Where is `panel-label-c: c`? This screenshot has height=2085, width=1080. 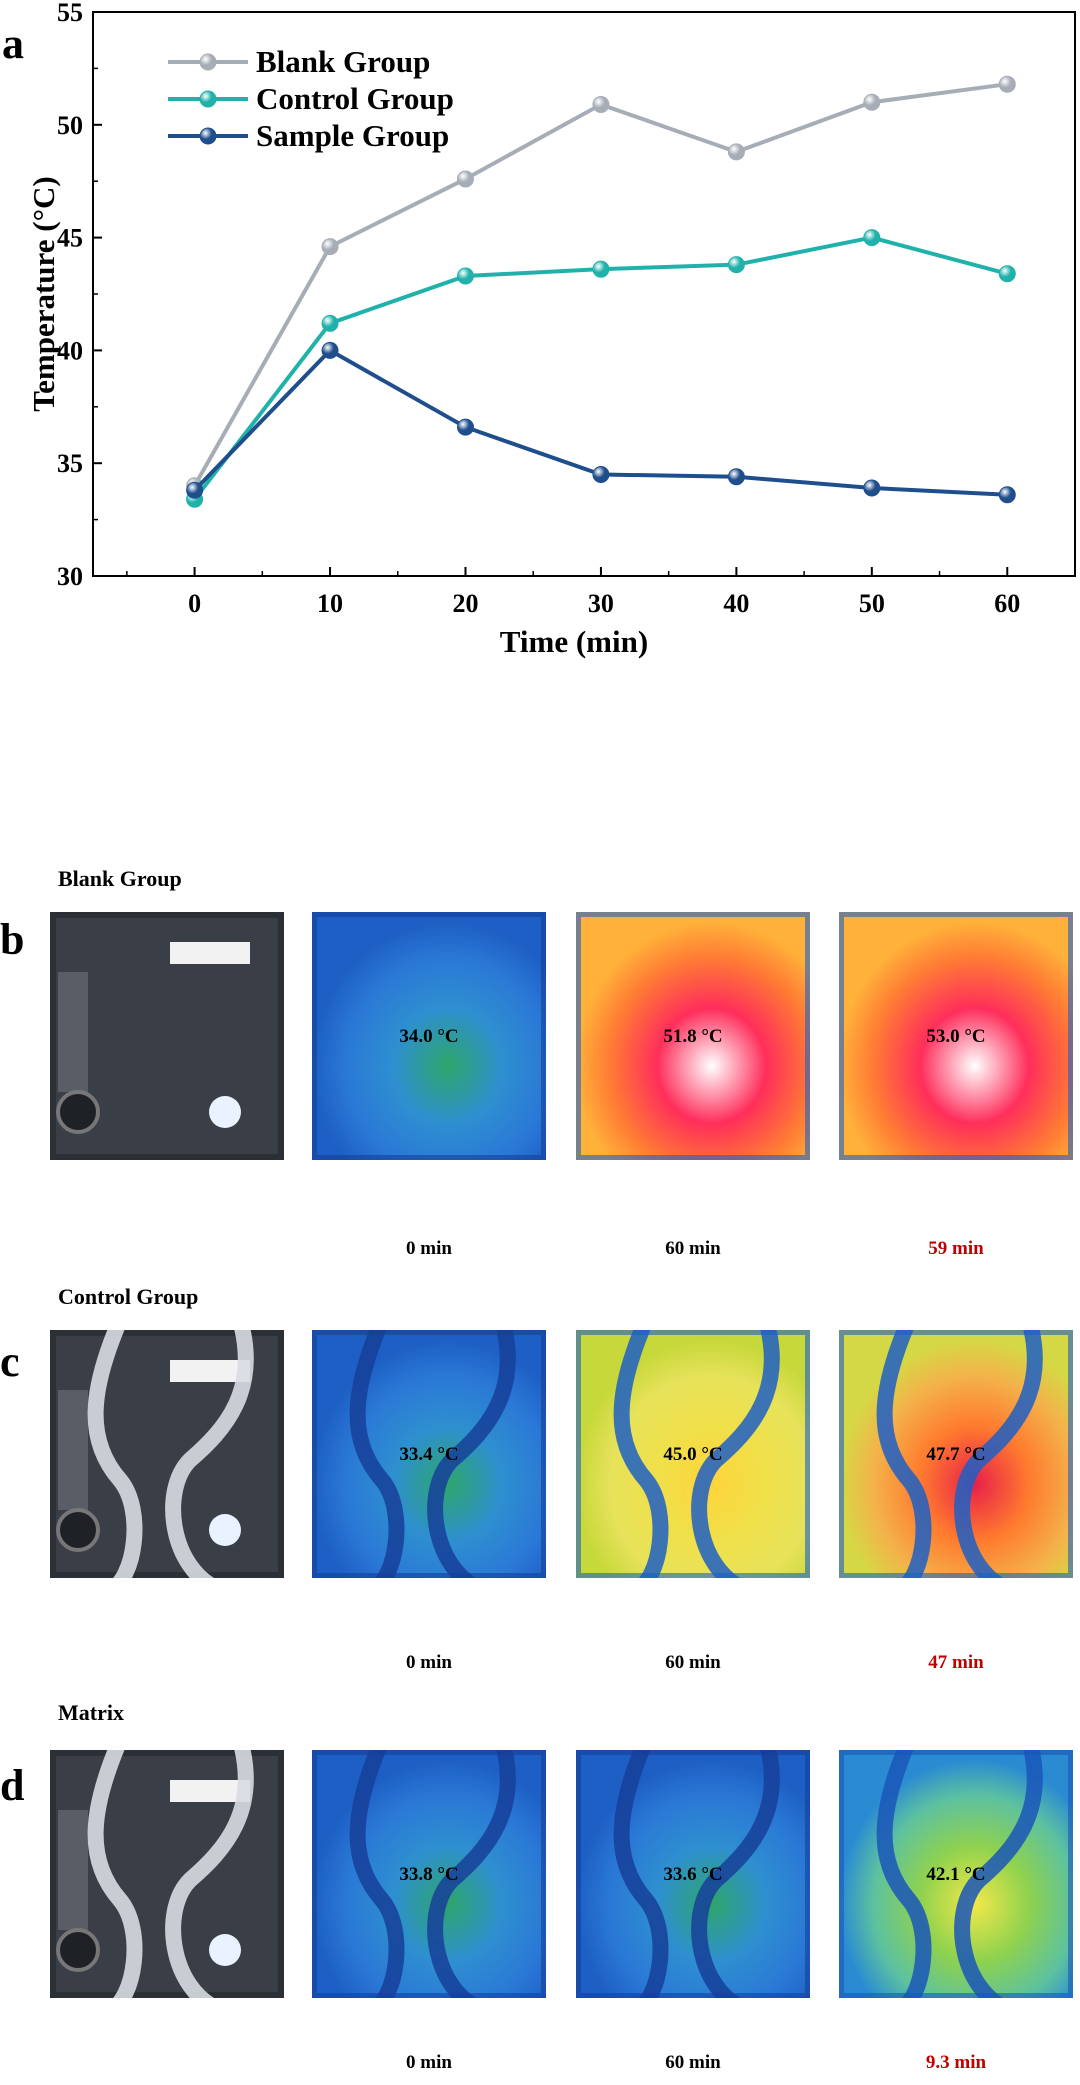 panel-label-c: c is located at coordinates (10, 1361).